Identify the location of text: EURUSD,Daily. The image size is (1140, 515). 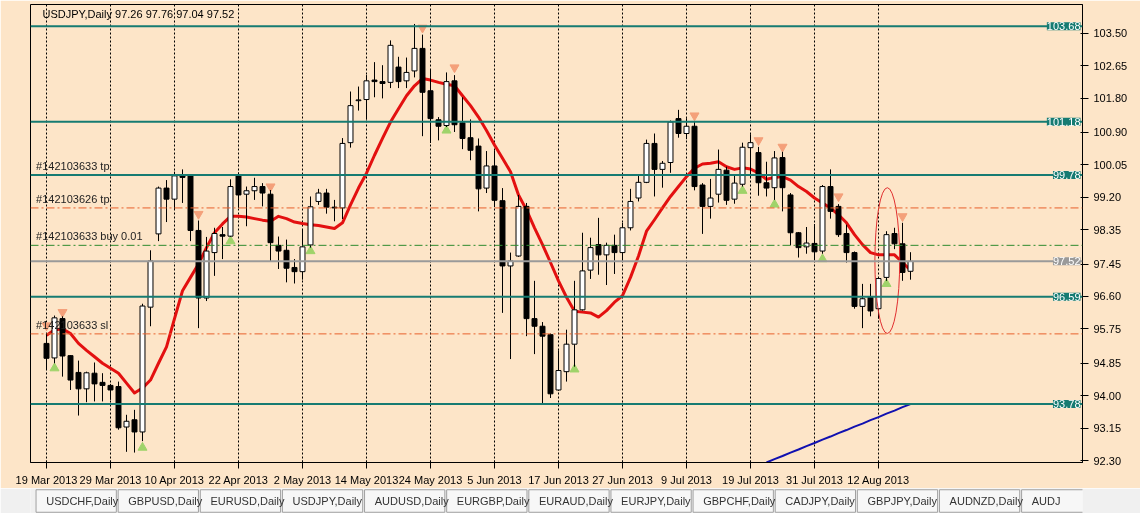
(247, 501).